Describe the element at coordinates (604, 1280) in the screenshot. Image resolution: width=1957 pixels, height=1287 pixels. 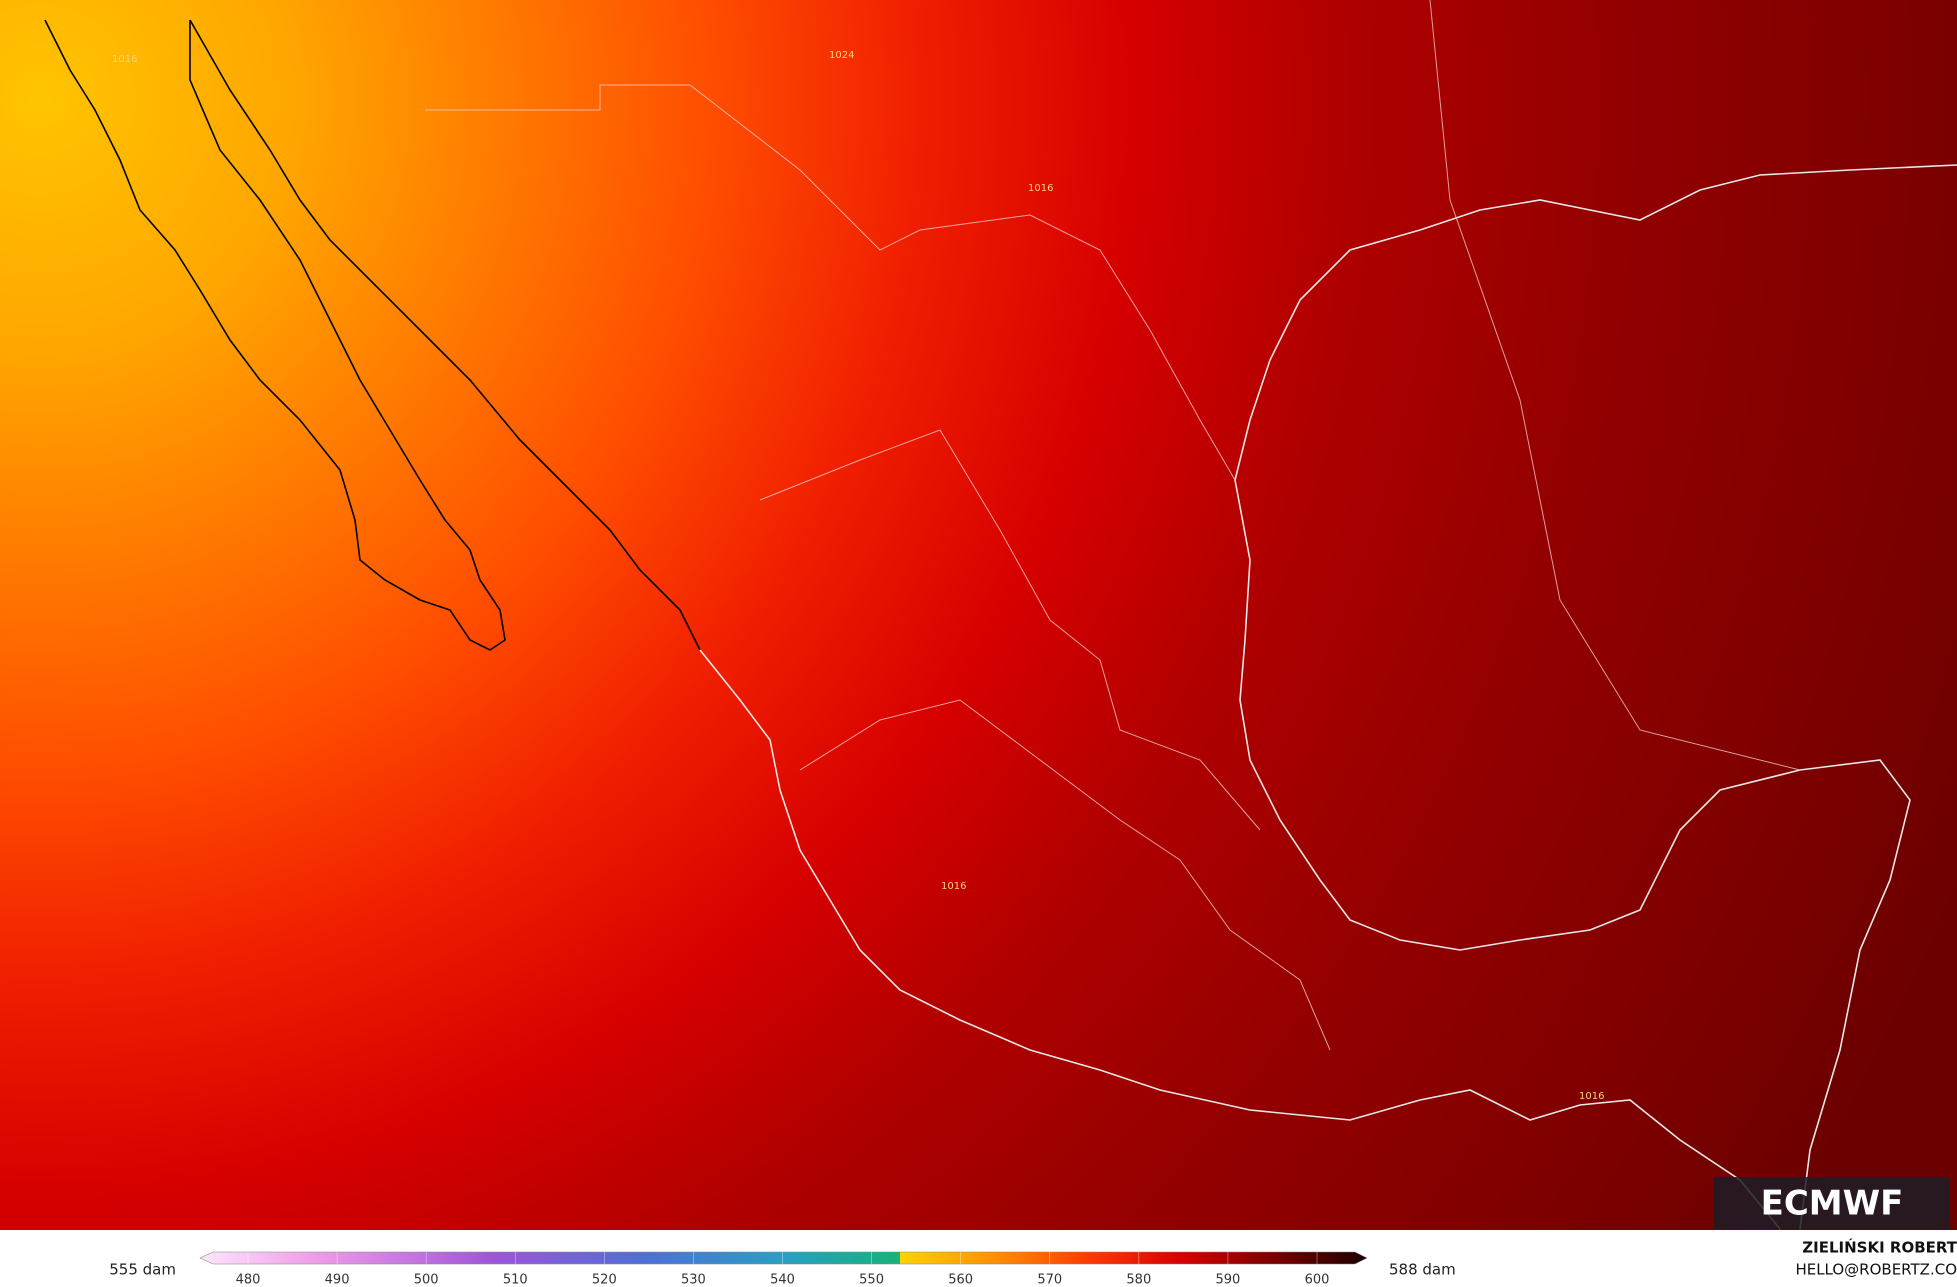
I see `colorbar-tick-label: 520` at that location.